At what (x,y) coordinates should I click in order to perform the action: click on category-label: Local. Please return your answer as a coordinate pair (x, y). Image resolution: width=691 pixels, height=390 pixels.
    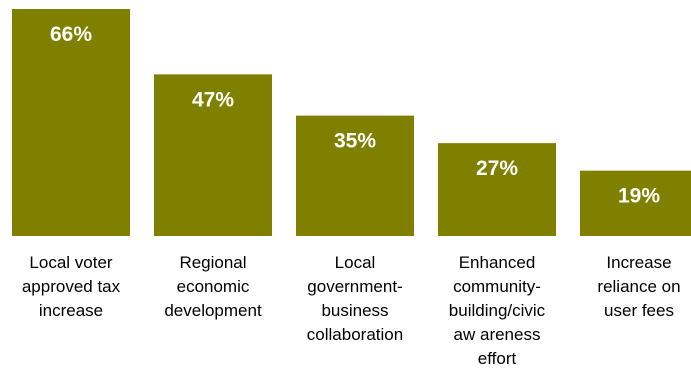
    Looking at the image, I should click on (355, 262).